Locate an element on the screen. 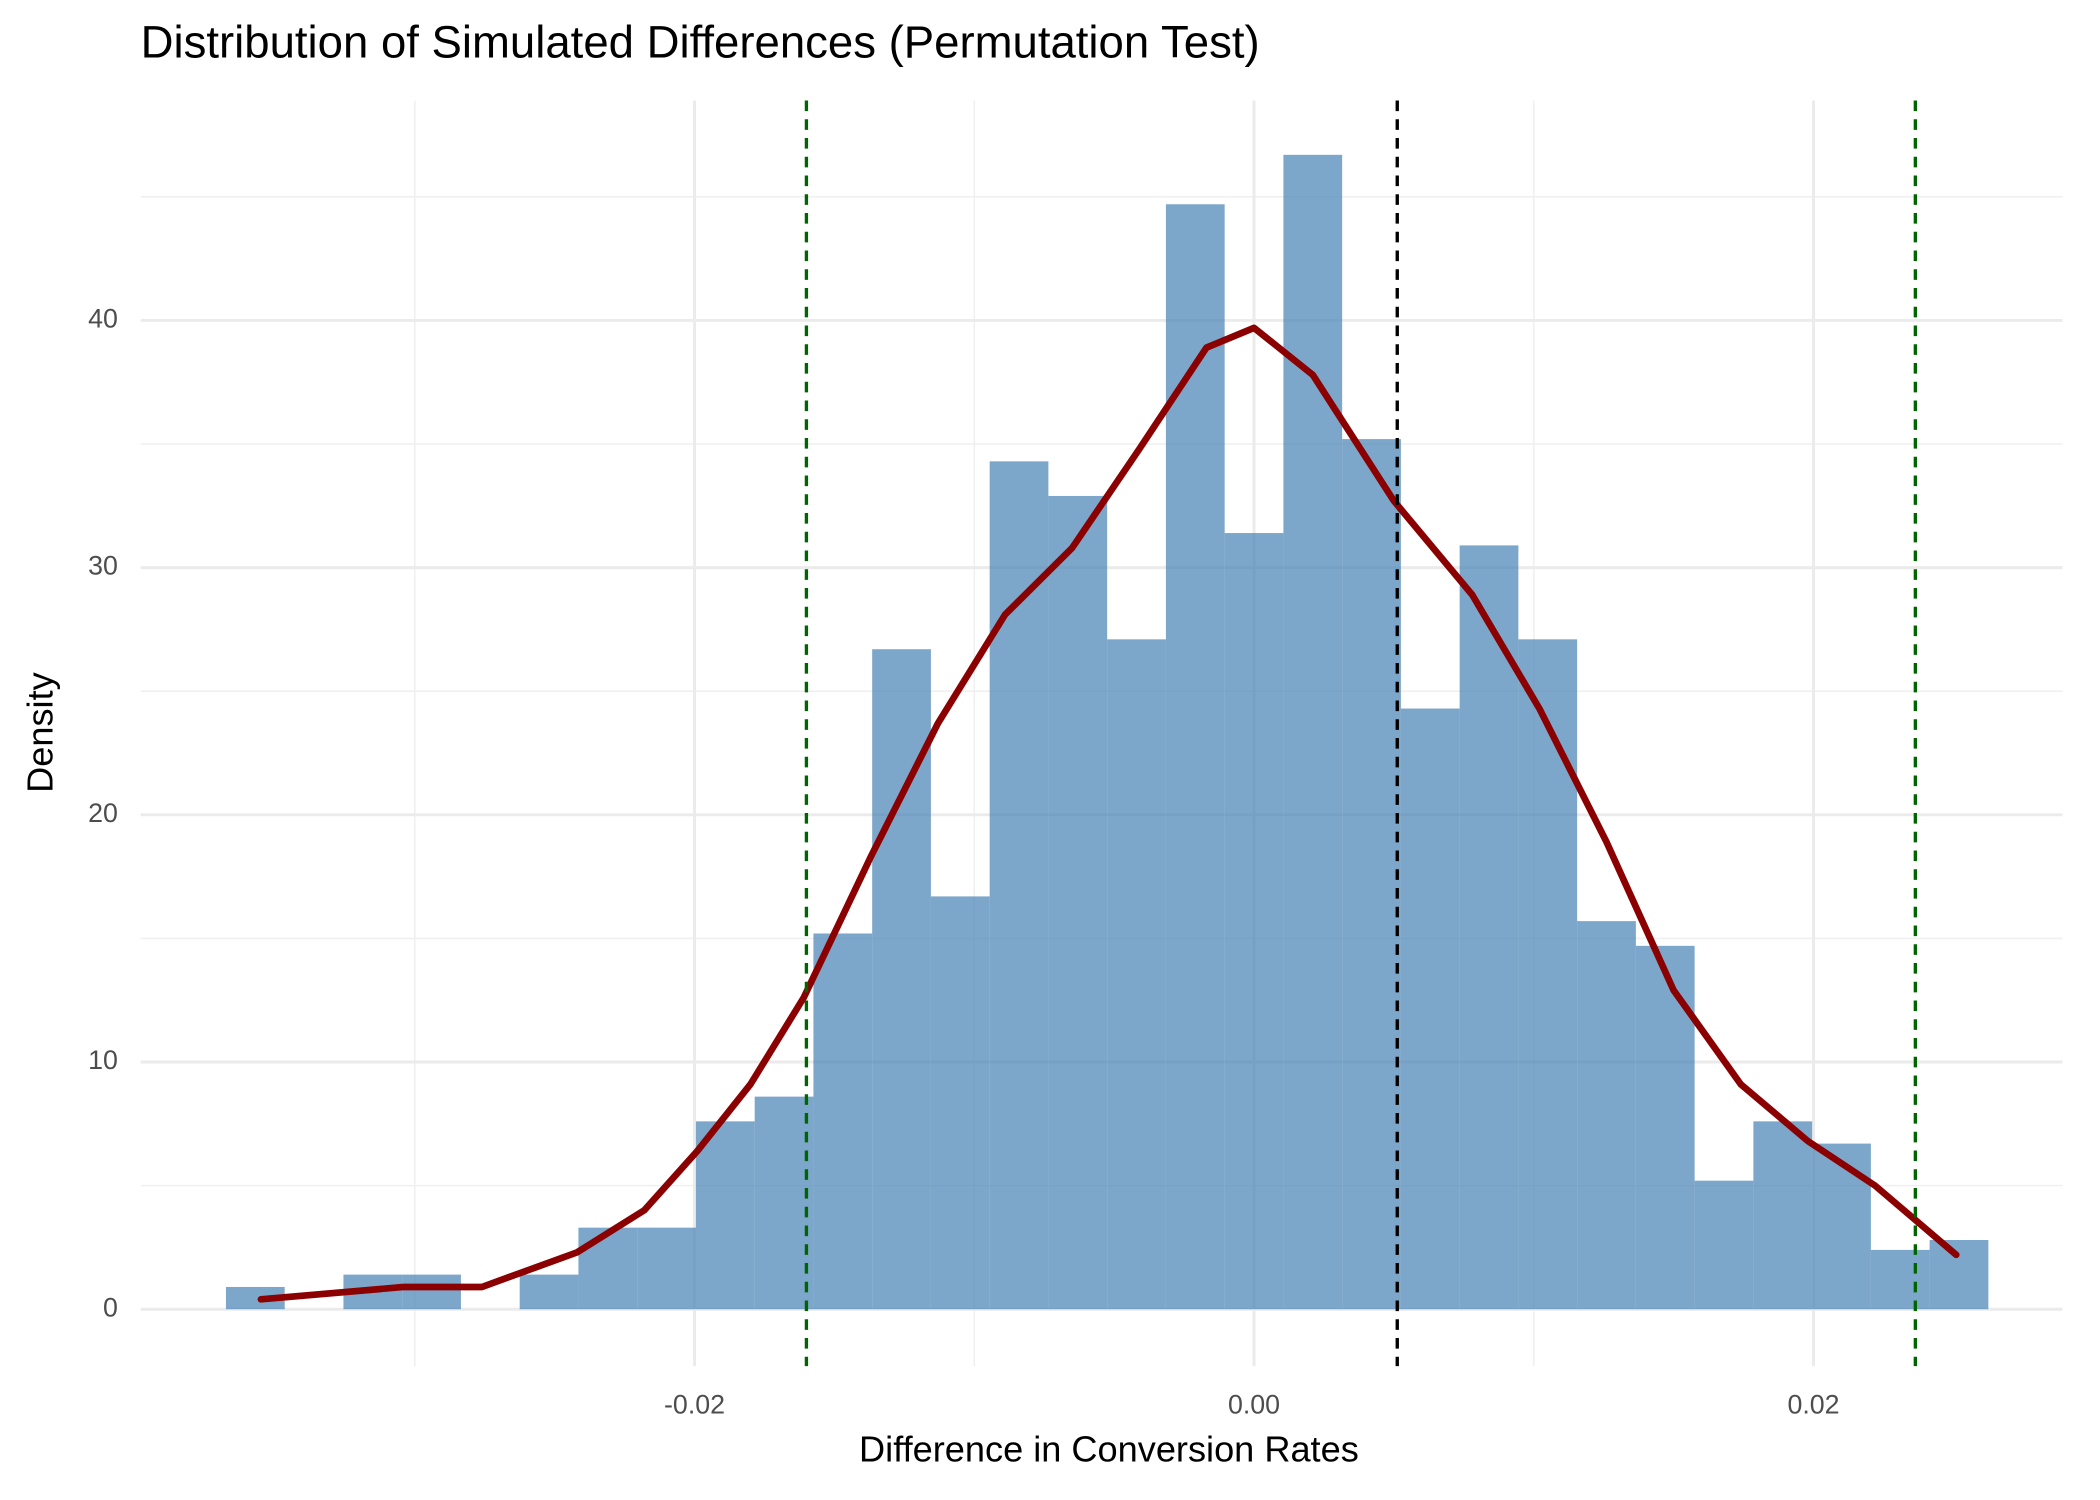 This screenshot has width=2100, height=1500. y-tick-label: 30 is located at coordinates (103, 566).